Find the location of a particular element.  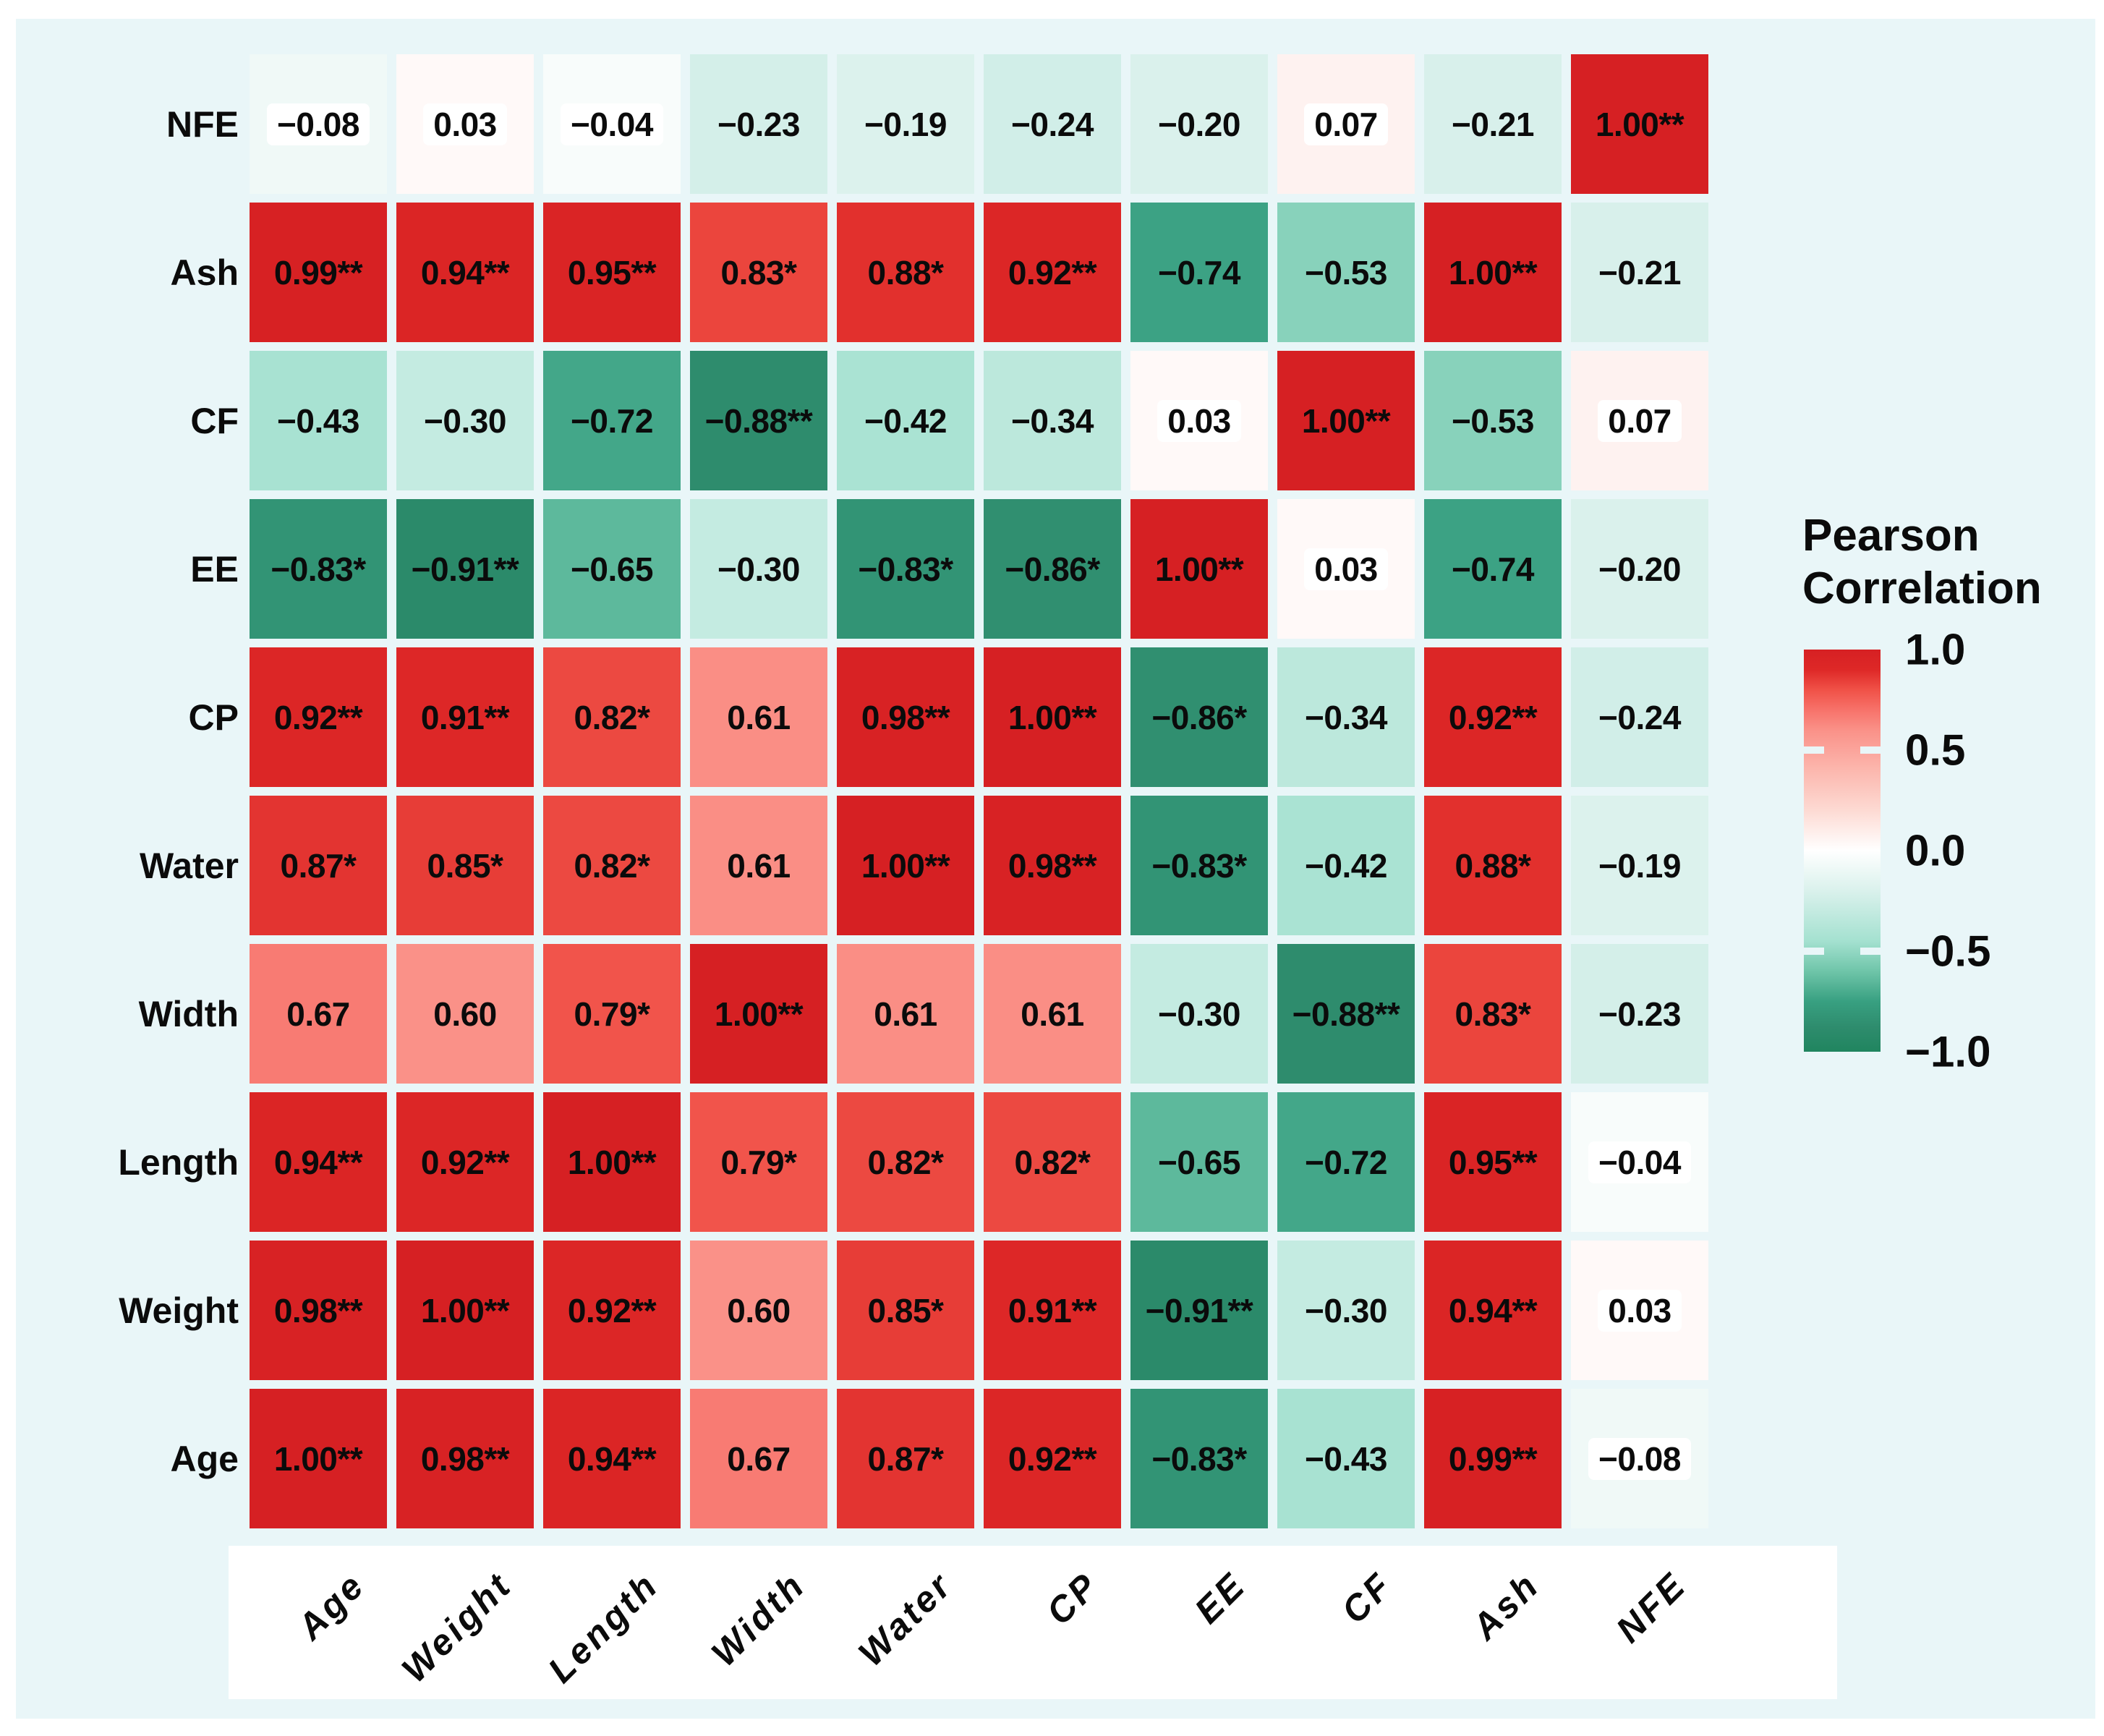

legend-tick-label: 0.5 is located at coordinates (1936, 751).